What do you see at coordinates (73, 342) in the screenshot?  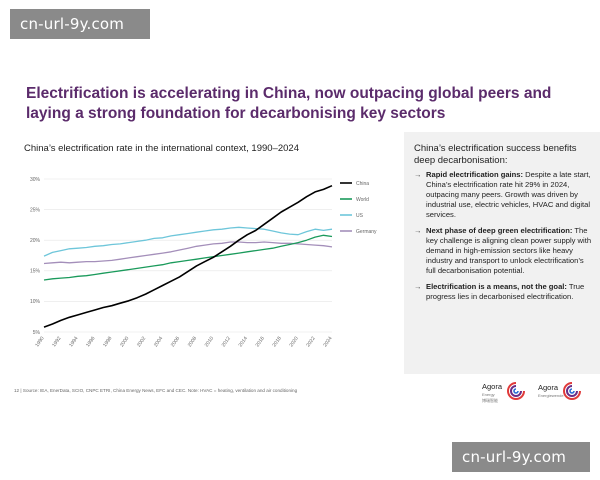 I see `x-tick-label: 1994` at bounding box center [73, 342].